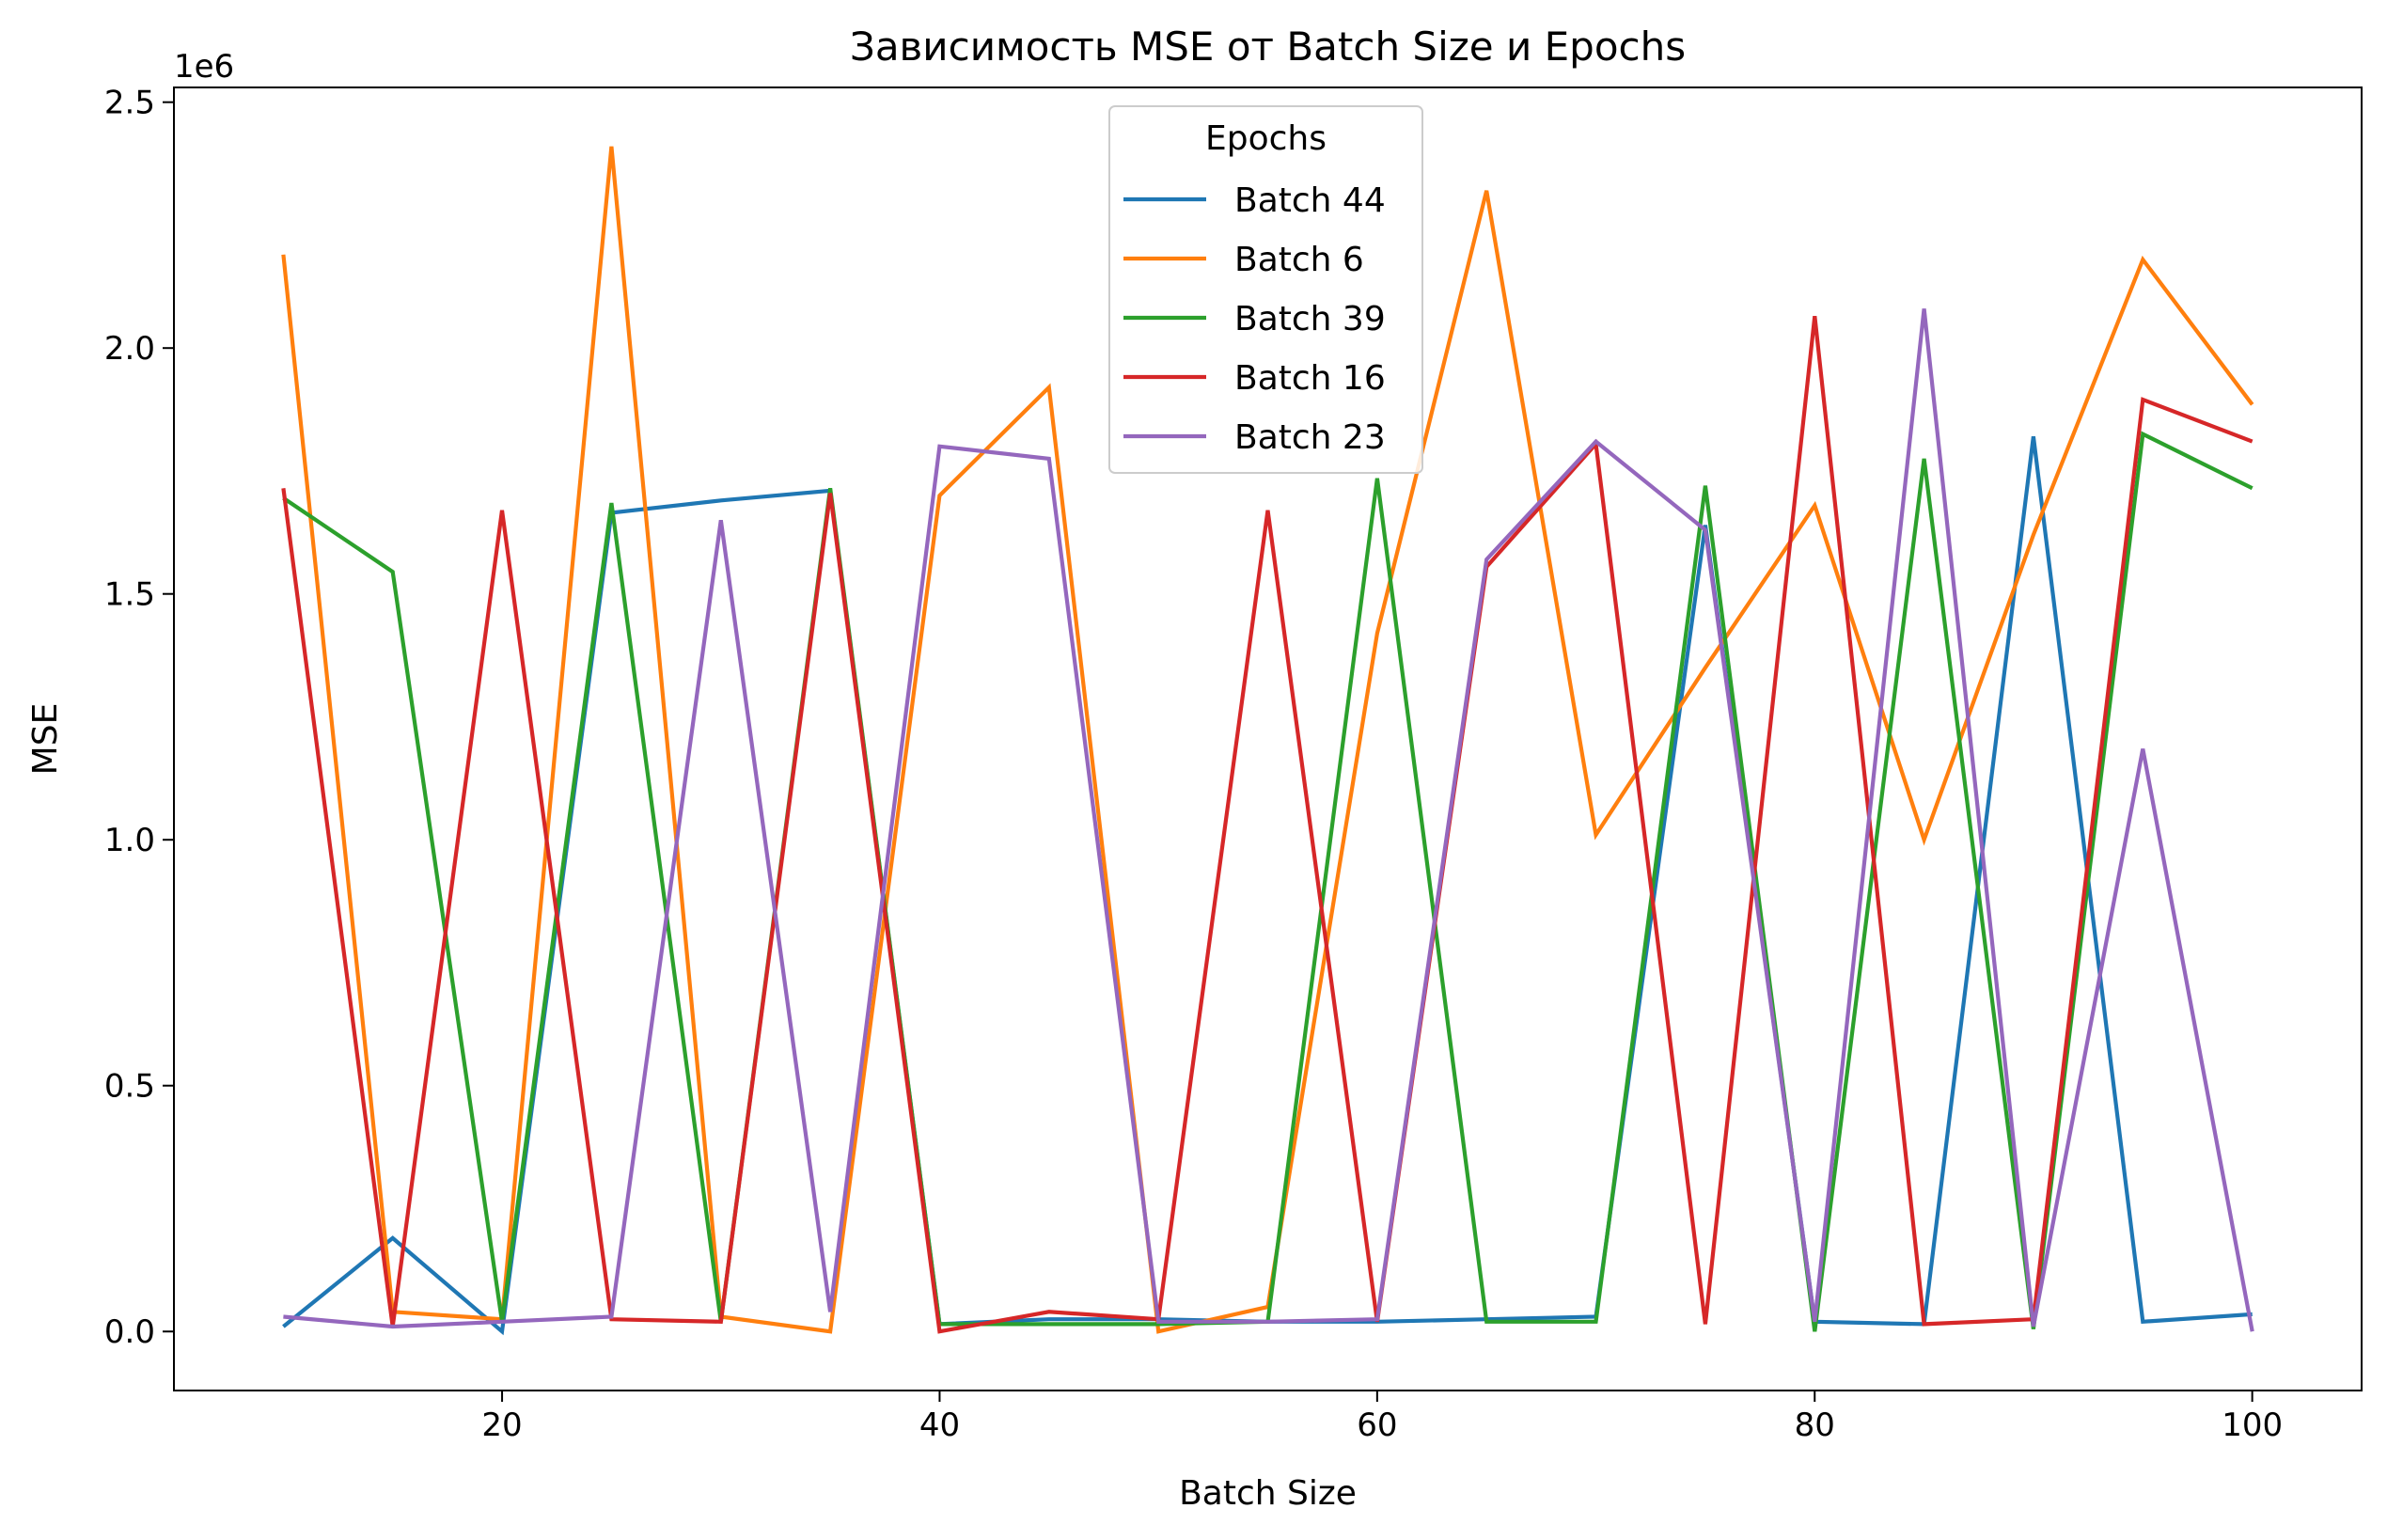  Describe the element at coordinates (1377, 1425) in the screenshot. I see `x-tick-label: 60` at that location.